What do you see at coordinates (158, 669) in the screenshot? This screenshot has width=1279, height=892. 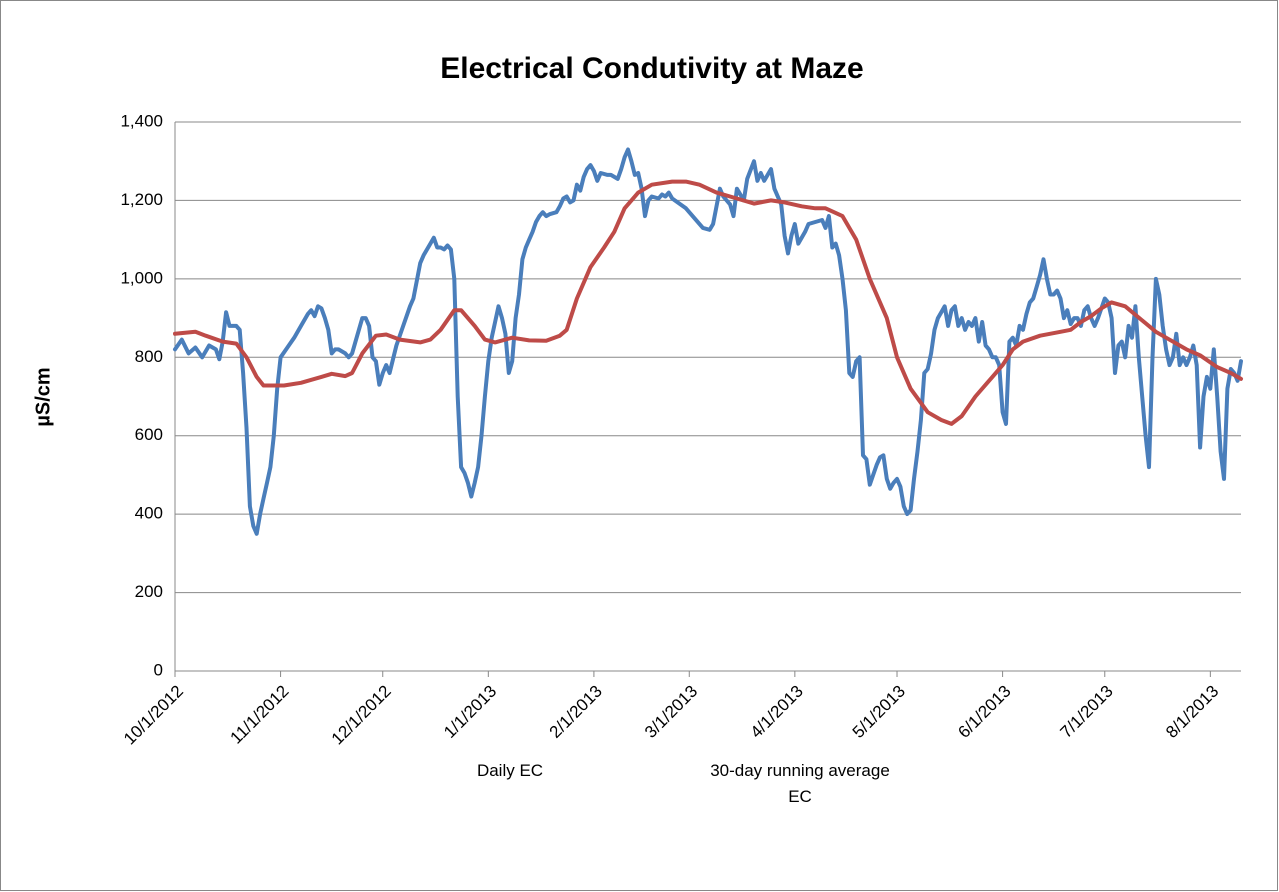 I see `y-tick-label: 0` at bounding box center [158, 669].